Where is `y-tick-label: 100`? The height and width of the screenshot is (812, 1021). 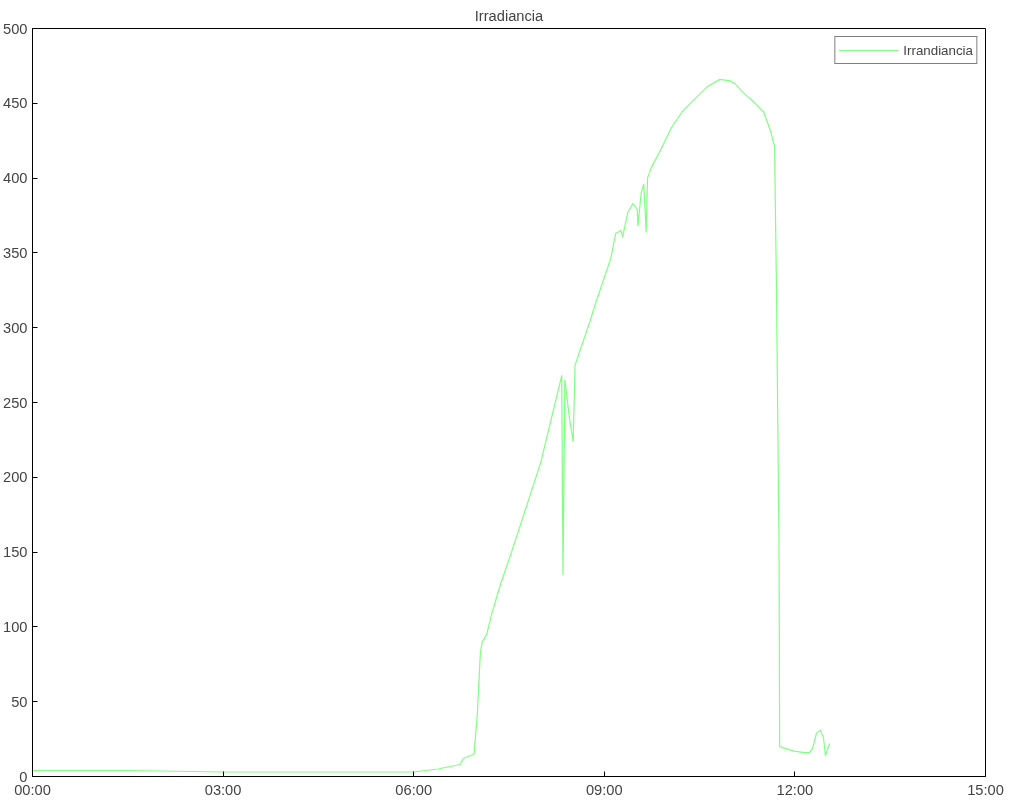 y-tick-label: 100 is located at coordinates (15, 626).